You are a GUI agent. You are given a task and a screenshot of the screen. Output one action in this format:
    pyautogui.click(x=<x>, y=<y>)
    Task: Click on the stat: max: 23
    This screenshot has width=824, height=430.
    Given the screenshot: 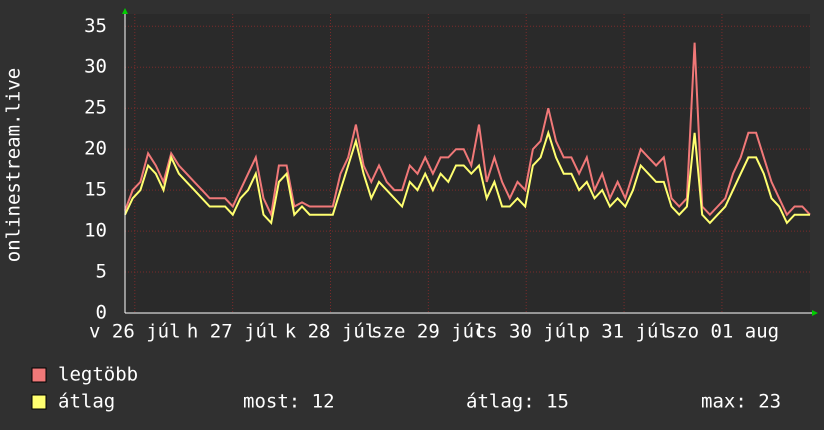 What is the action you would take?
    pyautogui.click(x=741, y=402)
    